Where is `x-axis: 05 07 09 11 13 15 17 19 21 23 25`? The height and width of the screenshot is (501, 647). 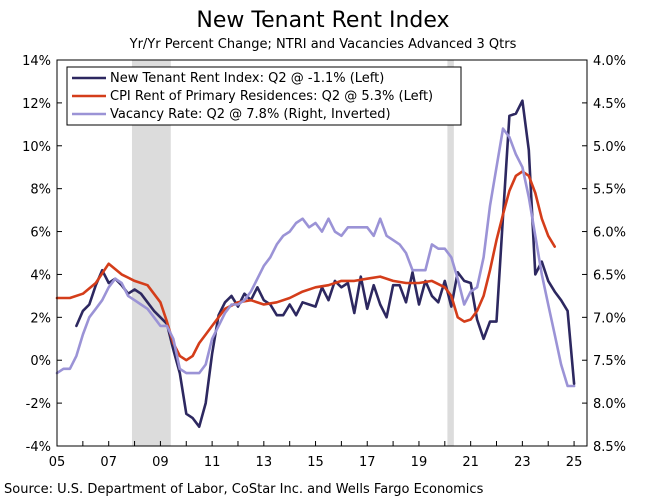
x-axis: 05 07 09 11 13 15 17 19 21 23 25 is located at coordinates (316, 455).